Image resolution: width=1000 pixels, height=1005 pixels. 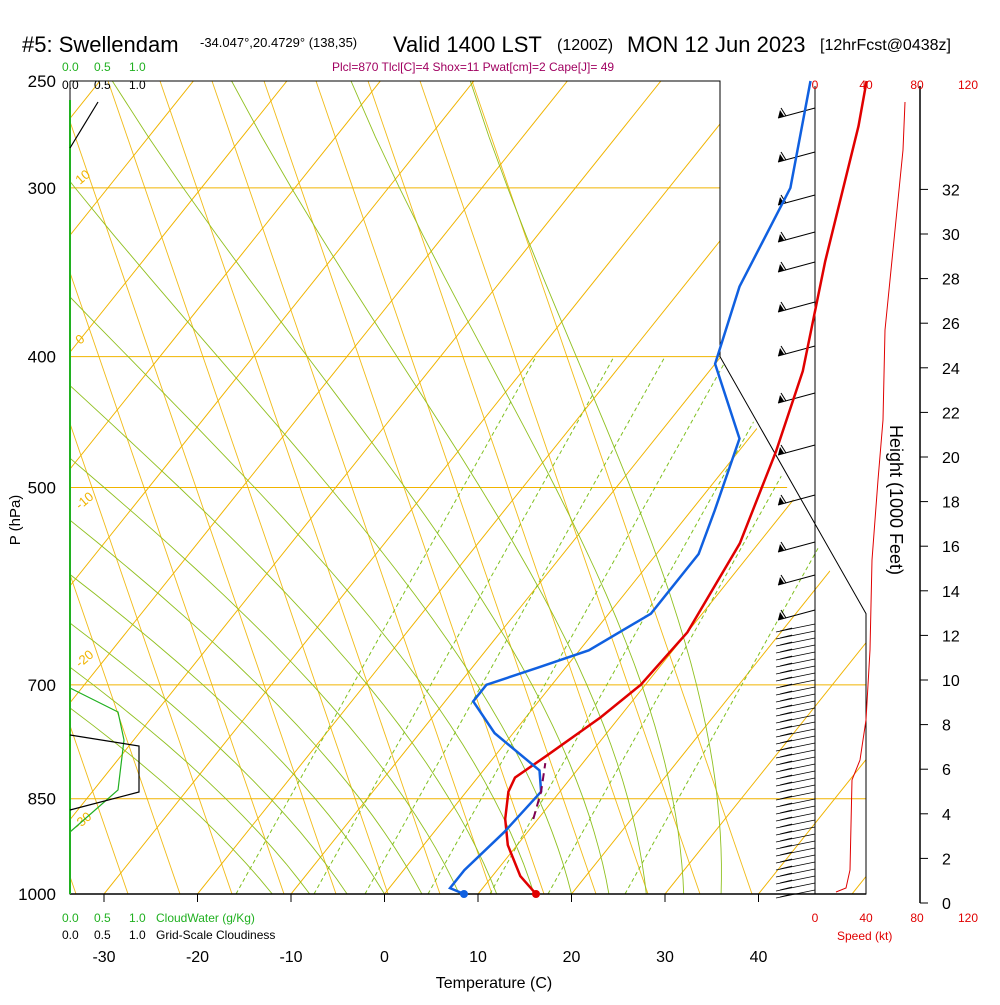 I want to click on cloudiness-bottom-05: 0.5, so click(x=102, y=935).